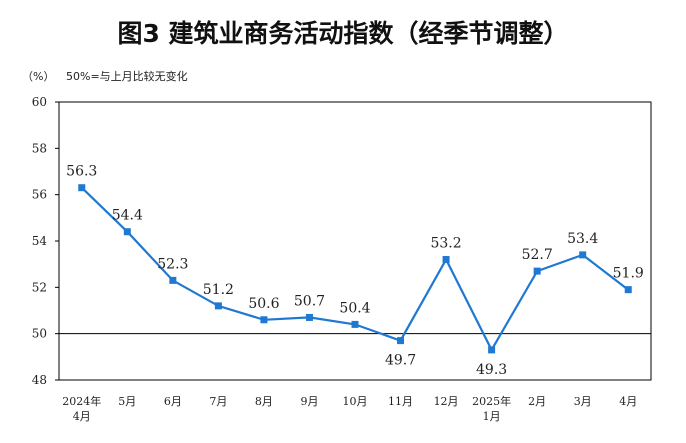 This screenshot has height=443, width=686. What do you see at coordinates (446, 401) in the screenshot?
I see `x-tick-label: 12月` at bounding box center [446, 401].